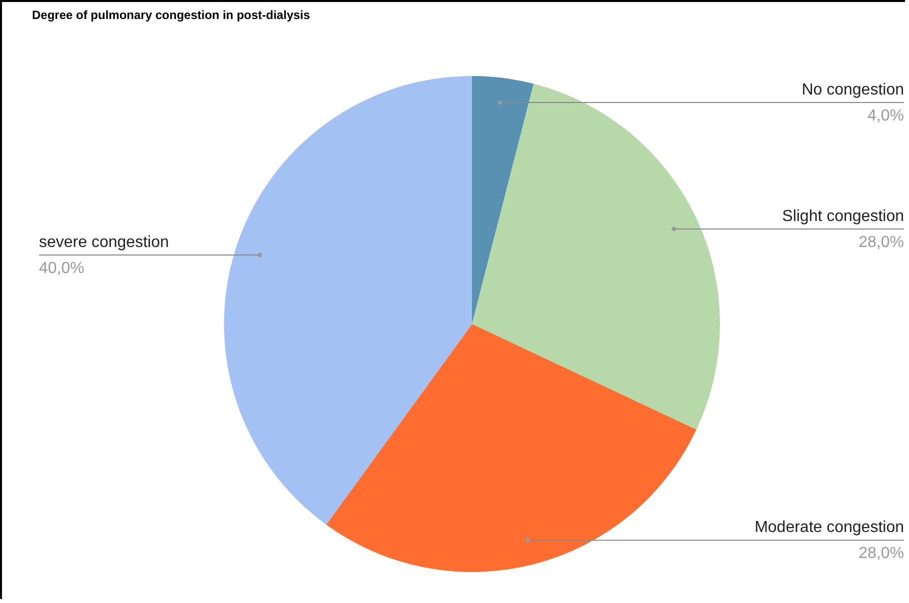 The image size is (909, 603). What do you see at coordinates (843, 216) in the screenshot?
I see `slice-label: Slight congestion` at bounding box center [843, 216].